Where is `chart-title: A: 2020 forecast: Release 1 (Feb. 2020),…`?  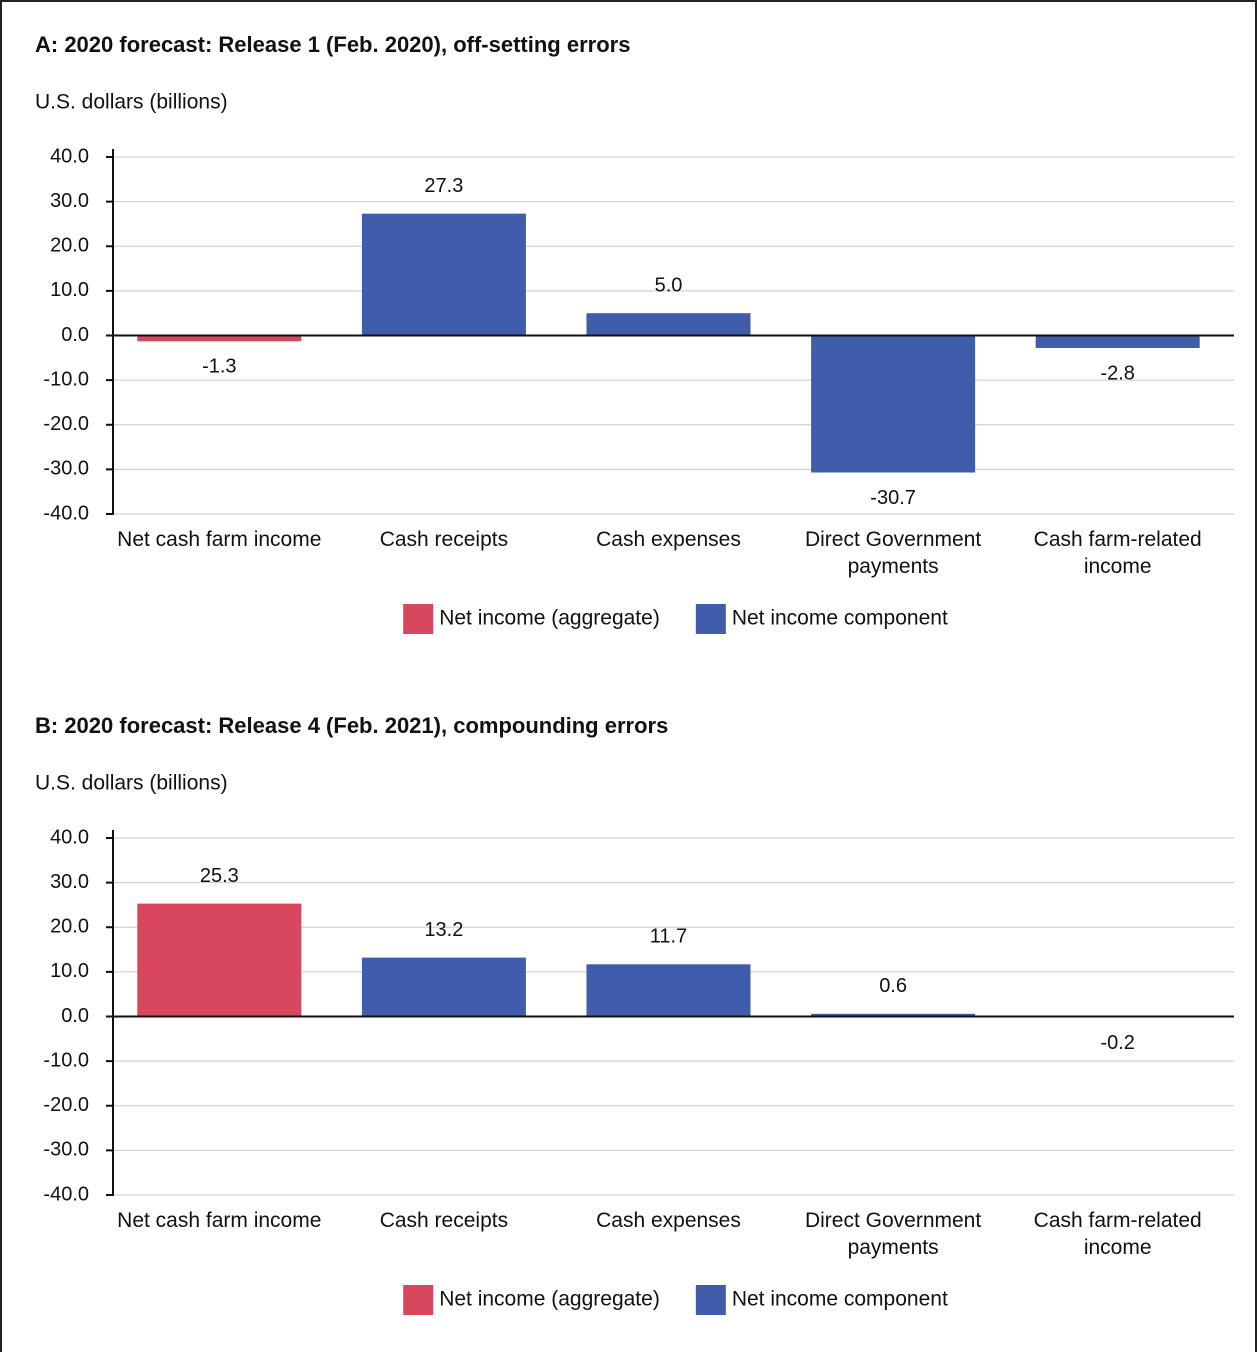
chart-title: A: 2020 forecast: Release 1 (Feb. 2020),… is located at coordinates (332, 44).